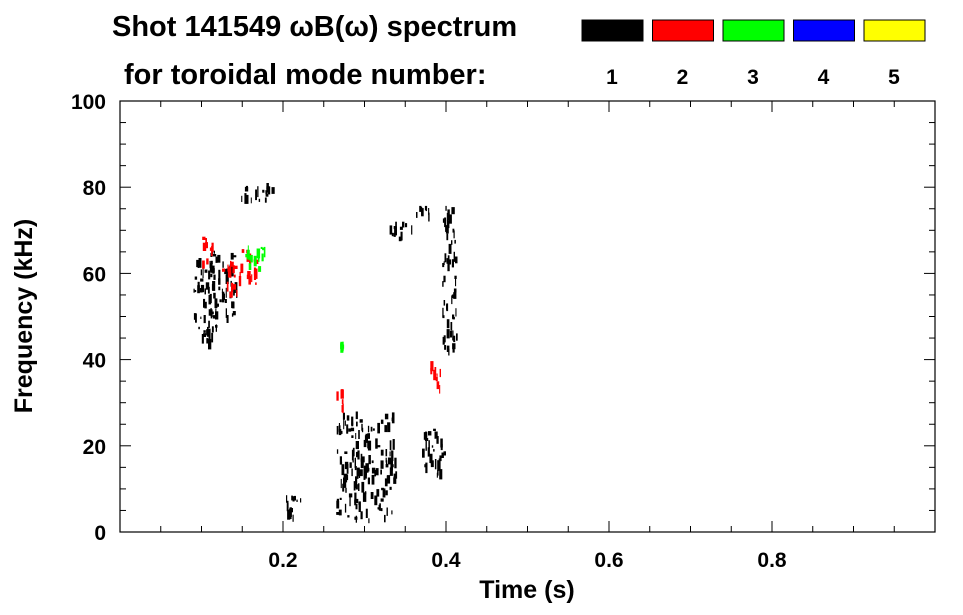  What do you see at coordinates (446, 560) in the screenshot?
I see `x-tick-label: 0.4` at bounding box center [446, 560].